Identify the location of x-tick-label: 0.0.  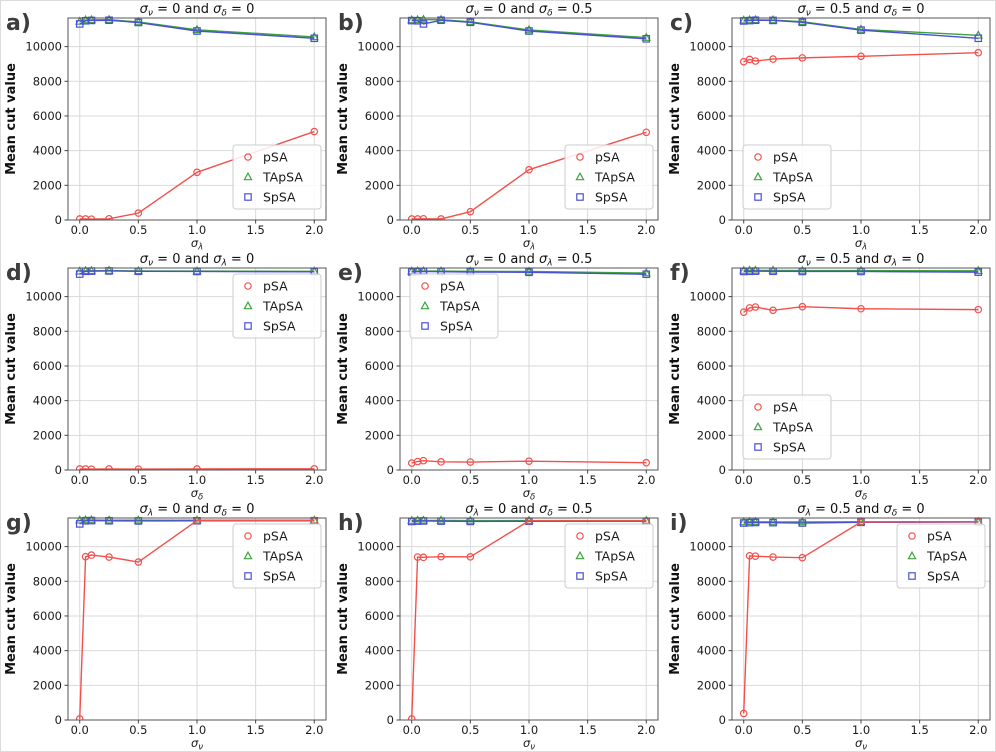
(744, 480).